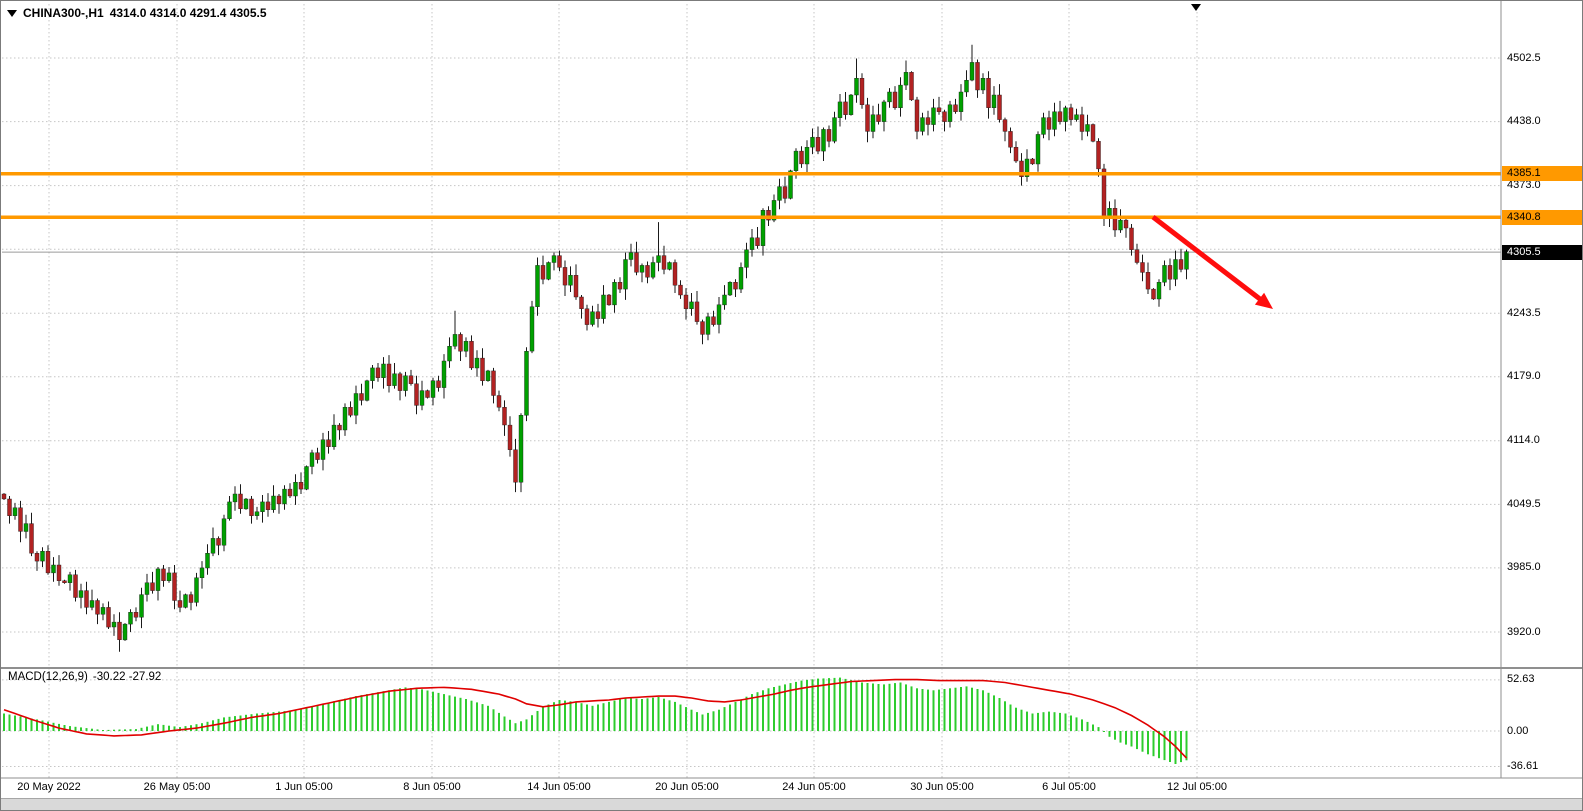 This screenshot has height=811, width=1583. Describe the element at coordinates (1524, 503) in the screenshot. I see `price-axis-label: 4049.5` at that location.